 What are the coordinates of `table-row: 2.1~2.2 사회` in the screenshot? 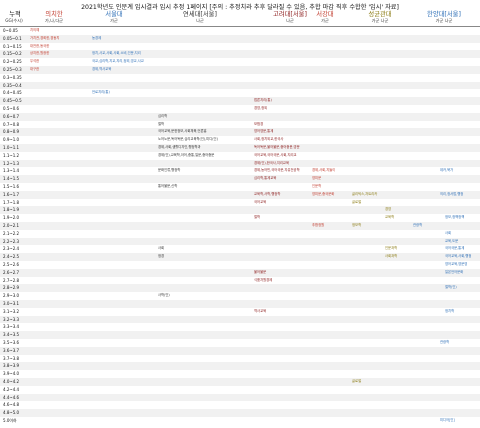 It's located at (240, 234).